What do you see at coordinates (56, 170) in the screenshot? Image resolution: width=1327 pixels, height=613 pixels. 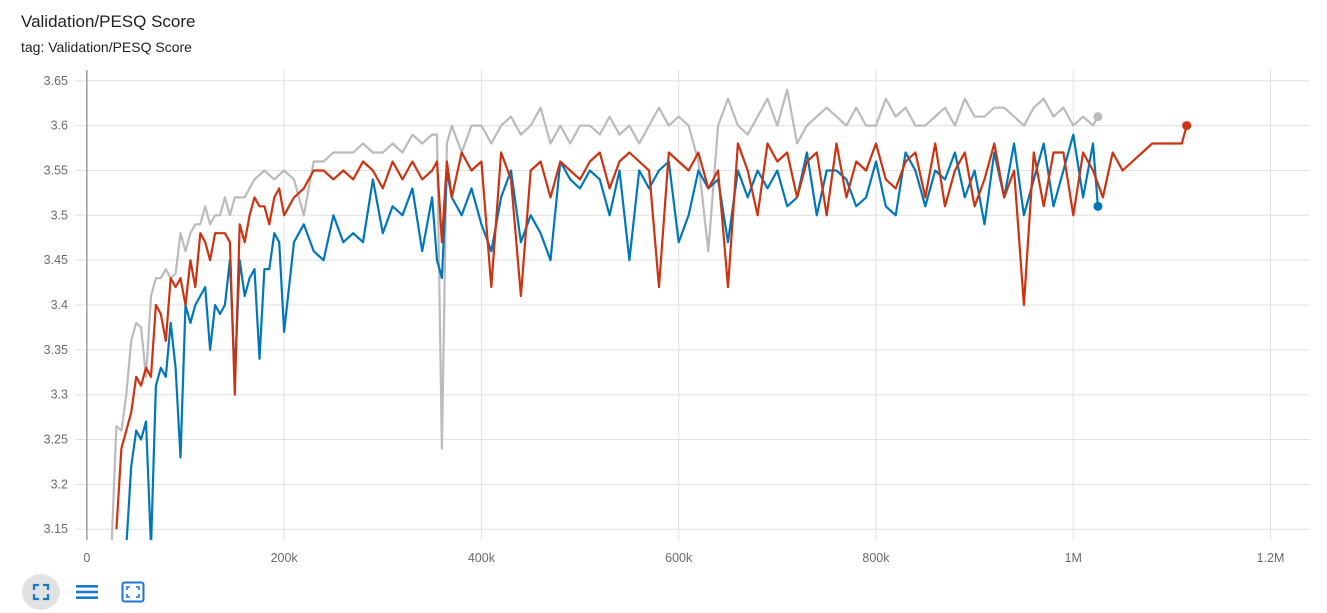 I see `y-tick-label: 3.55` at bounding box center [56, 170].